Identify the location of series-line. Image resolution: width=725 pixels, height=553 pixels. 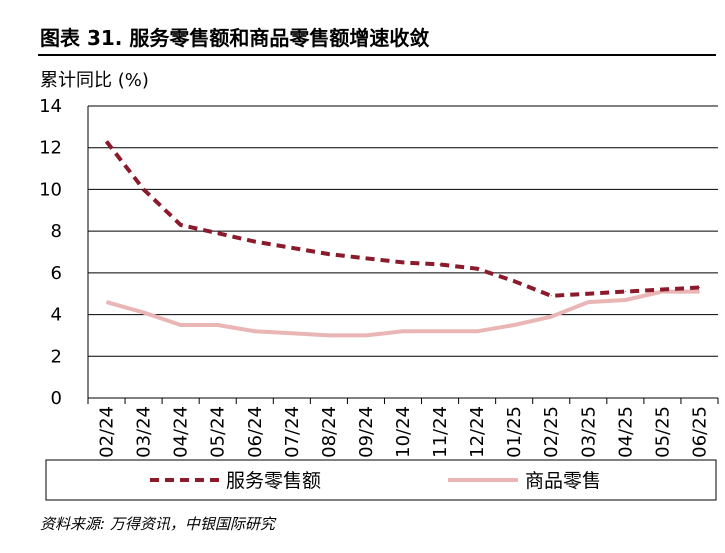
(402, 313).